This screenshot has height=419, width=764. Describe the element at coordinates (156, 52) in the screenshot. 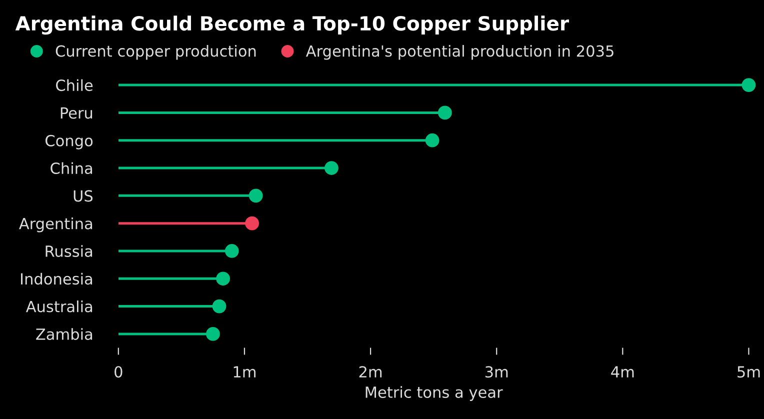

I see `legend-label: Current copper production` at that location.